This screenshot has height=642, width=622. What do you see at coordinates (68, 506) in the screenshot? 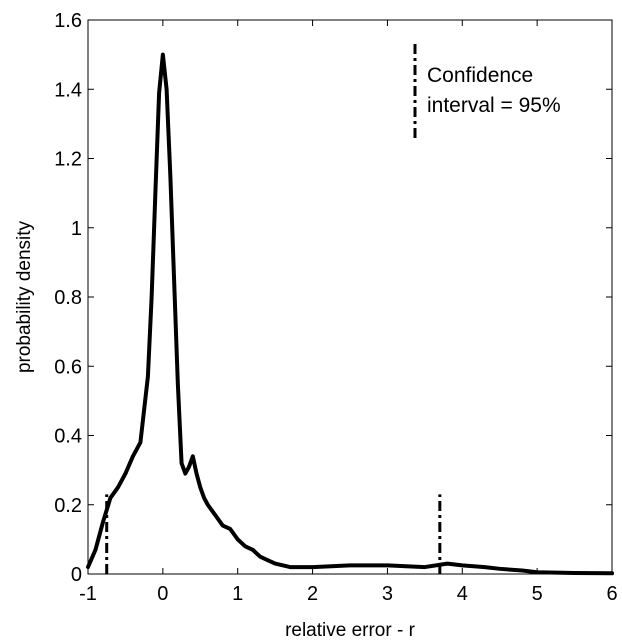
I see `y-tick-label: 0.2` at bounding box center [68, 506].